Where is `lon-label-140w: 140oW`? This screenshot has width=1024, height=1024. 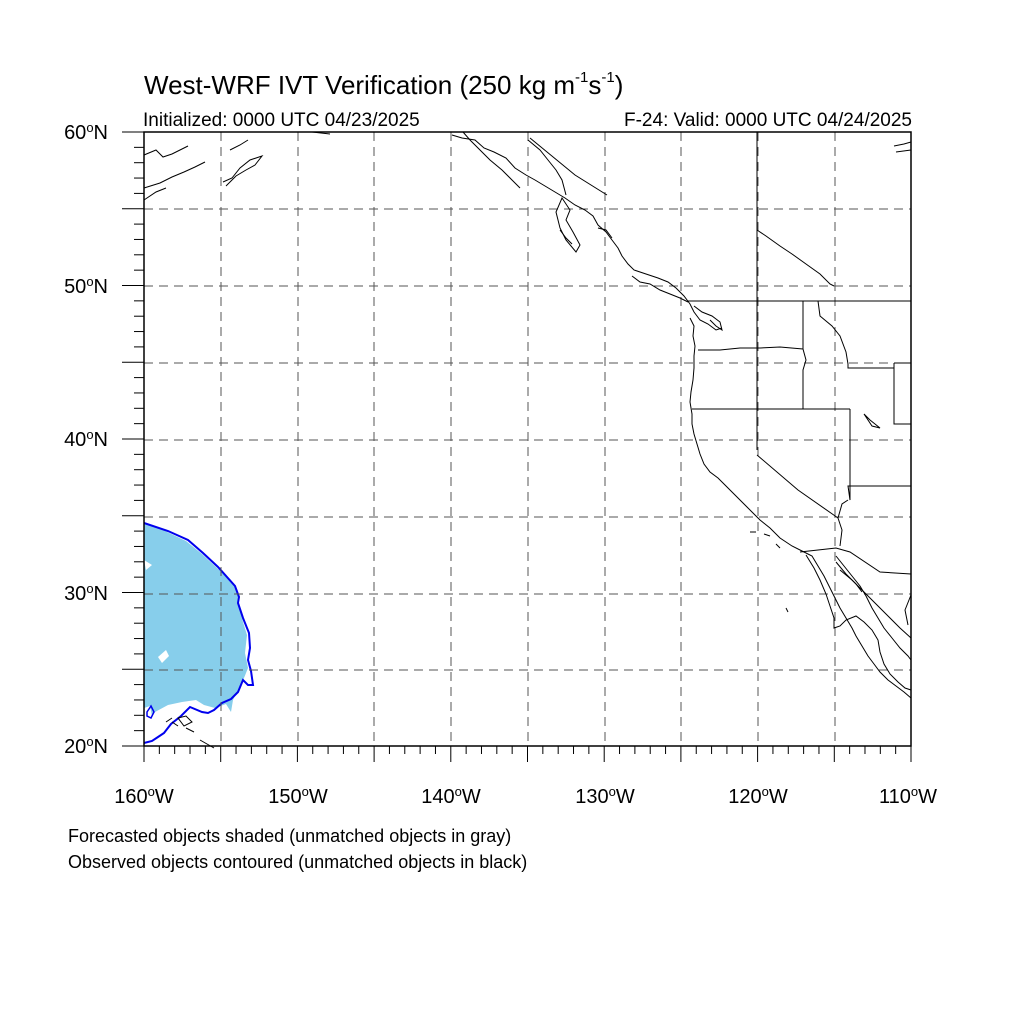 lon-label-140w: 140oW is located at coordinates (451, 796).